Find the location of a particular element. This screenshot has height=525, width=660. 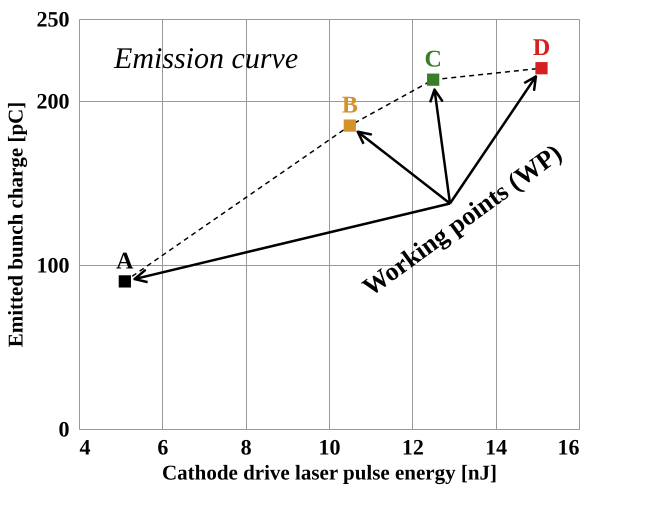

series-label: C is located at coordinates (433, 59).